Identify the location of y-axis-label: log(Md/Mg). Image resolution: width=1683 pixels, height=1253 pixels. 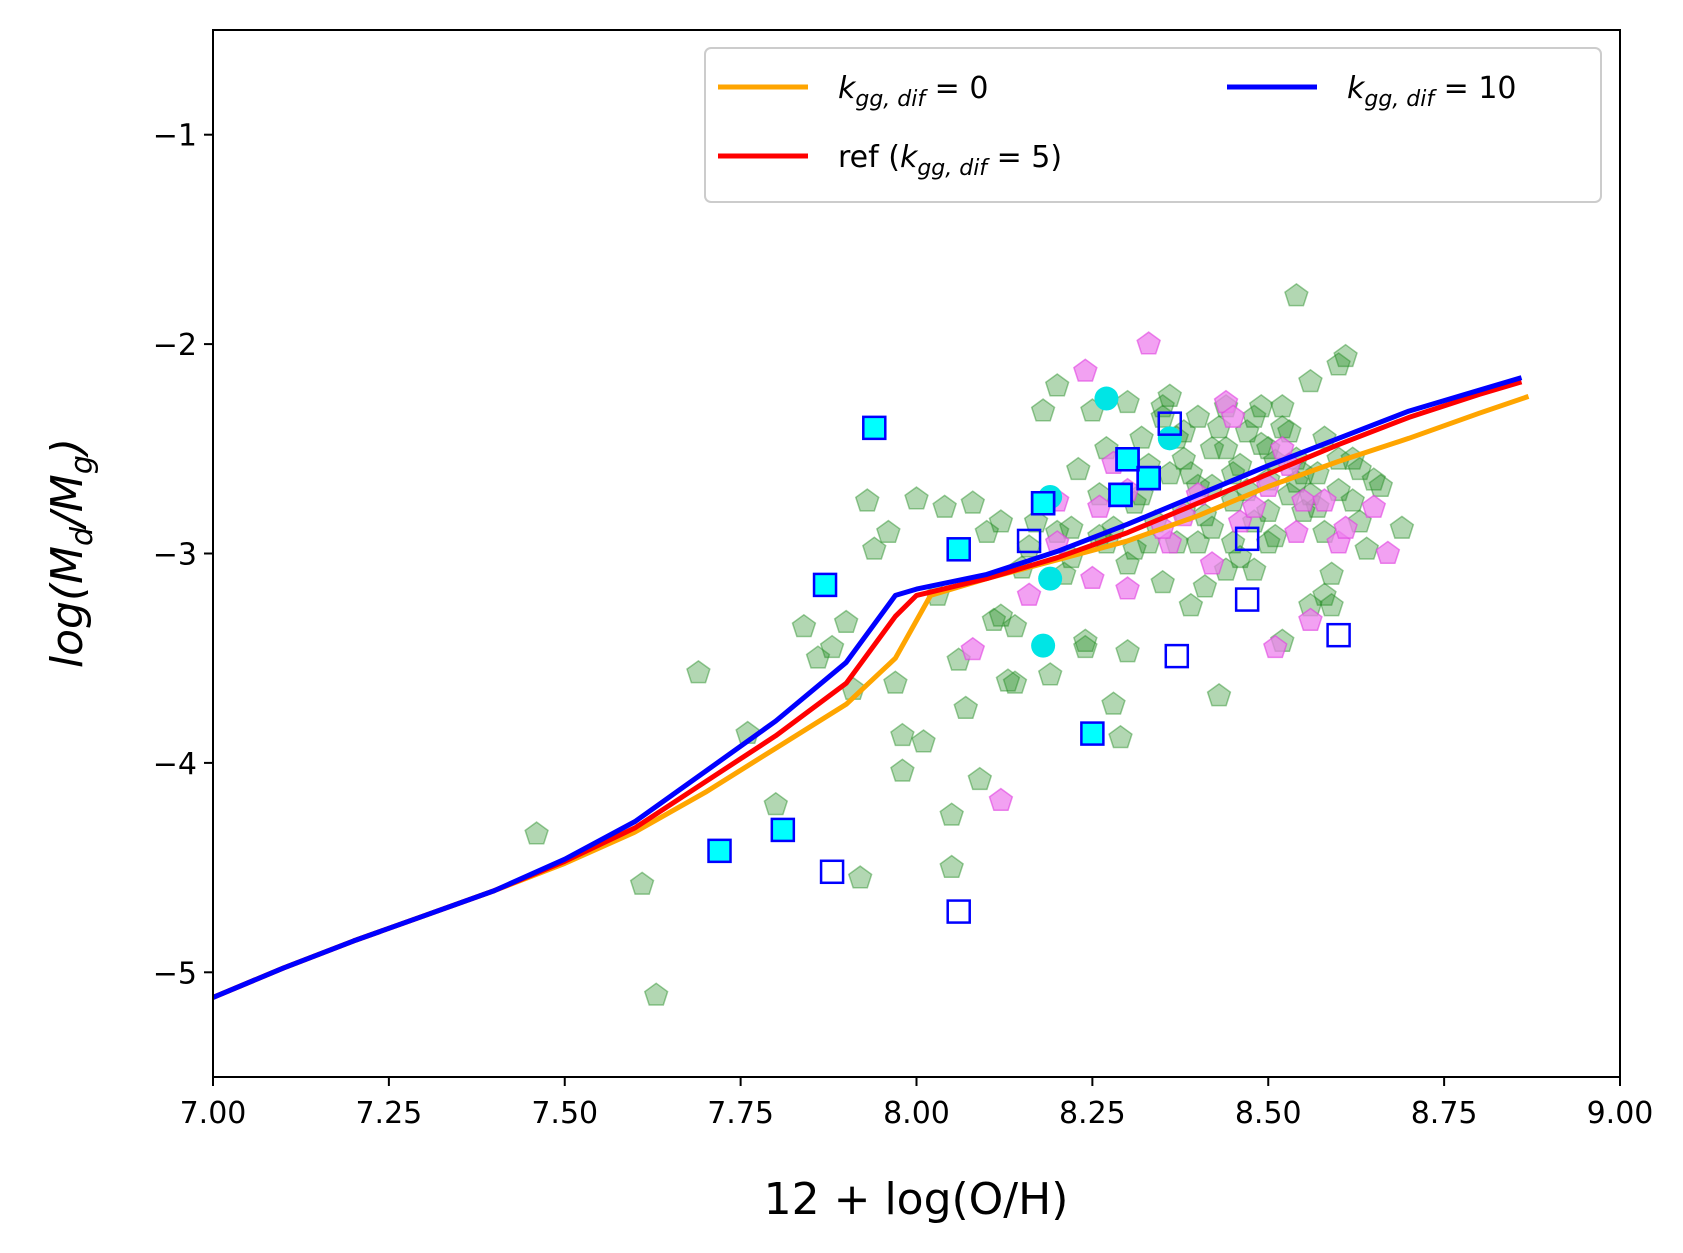
(71, 553).